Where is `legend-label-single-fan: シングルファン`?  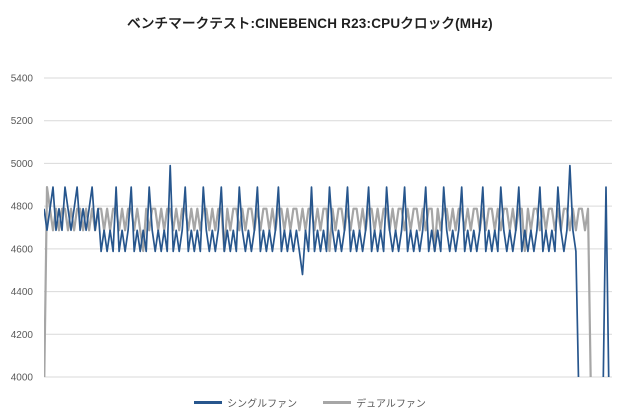 legend-label-single-fan: シングルファン is located at coordinates (262, 404).